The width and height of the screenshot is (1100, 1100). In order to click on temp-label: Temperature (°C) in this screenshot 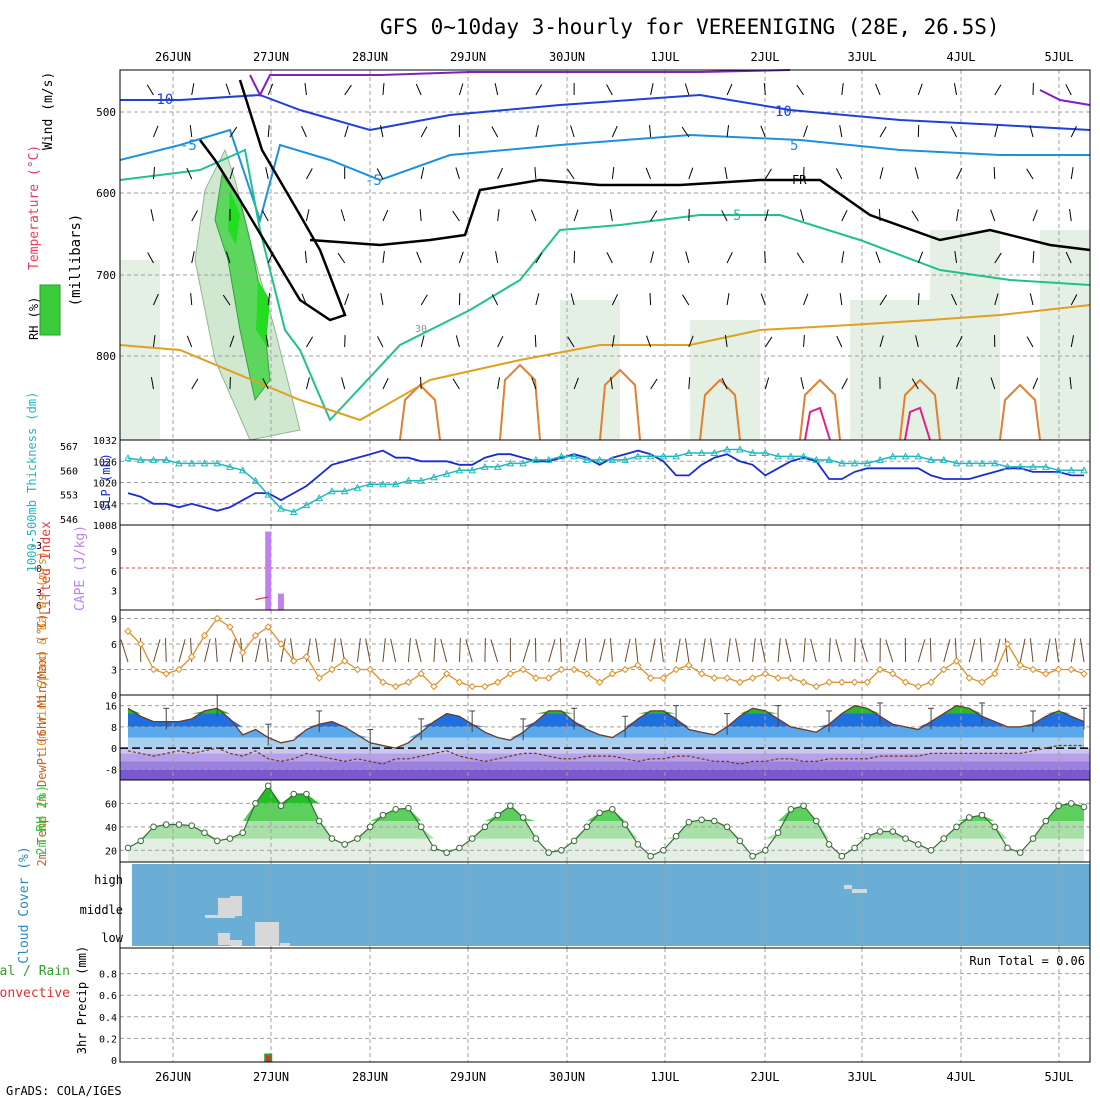, I will do `click(34, 207)`.